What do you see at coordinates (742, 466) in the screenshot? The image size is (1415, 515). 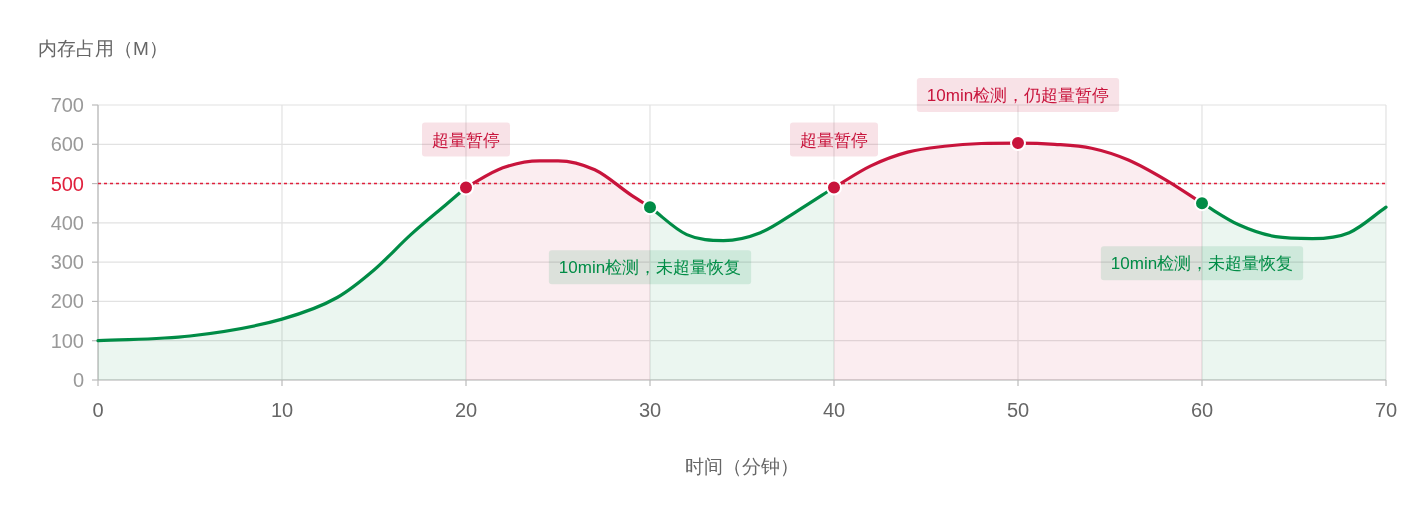 I see `x-axis-title: 时间（分钟）` at bounding box center [742, 466].